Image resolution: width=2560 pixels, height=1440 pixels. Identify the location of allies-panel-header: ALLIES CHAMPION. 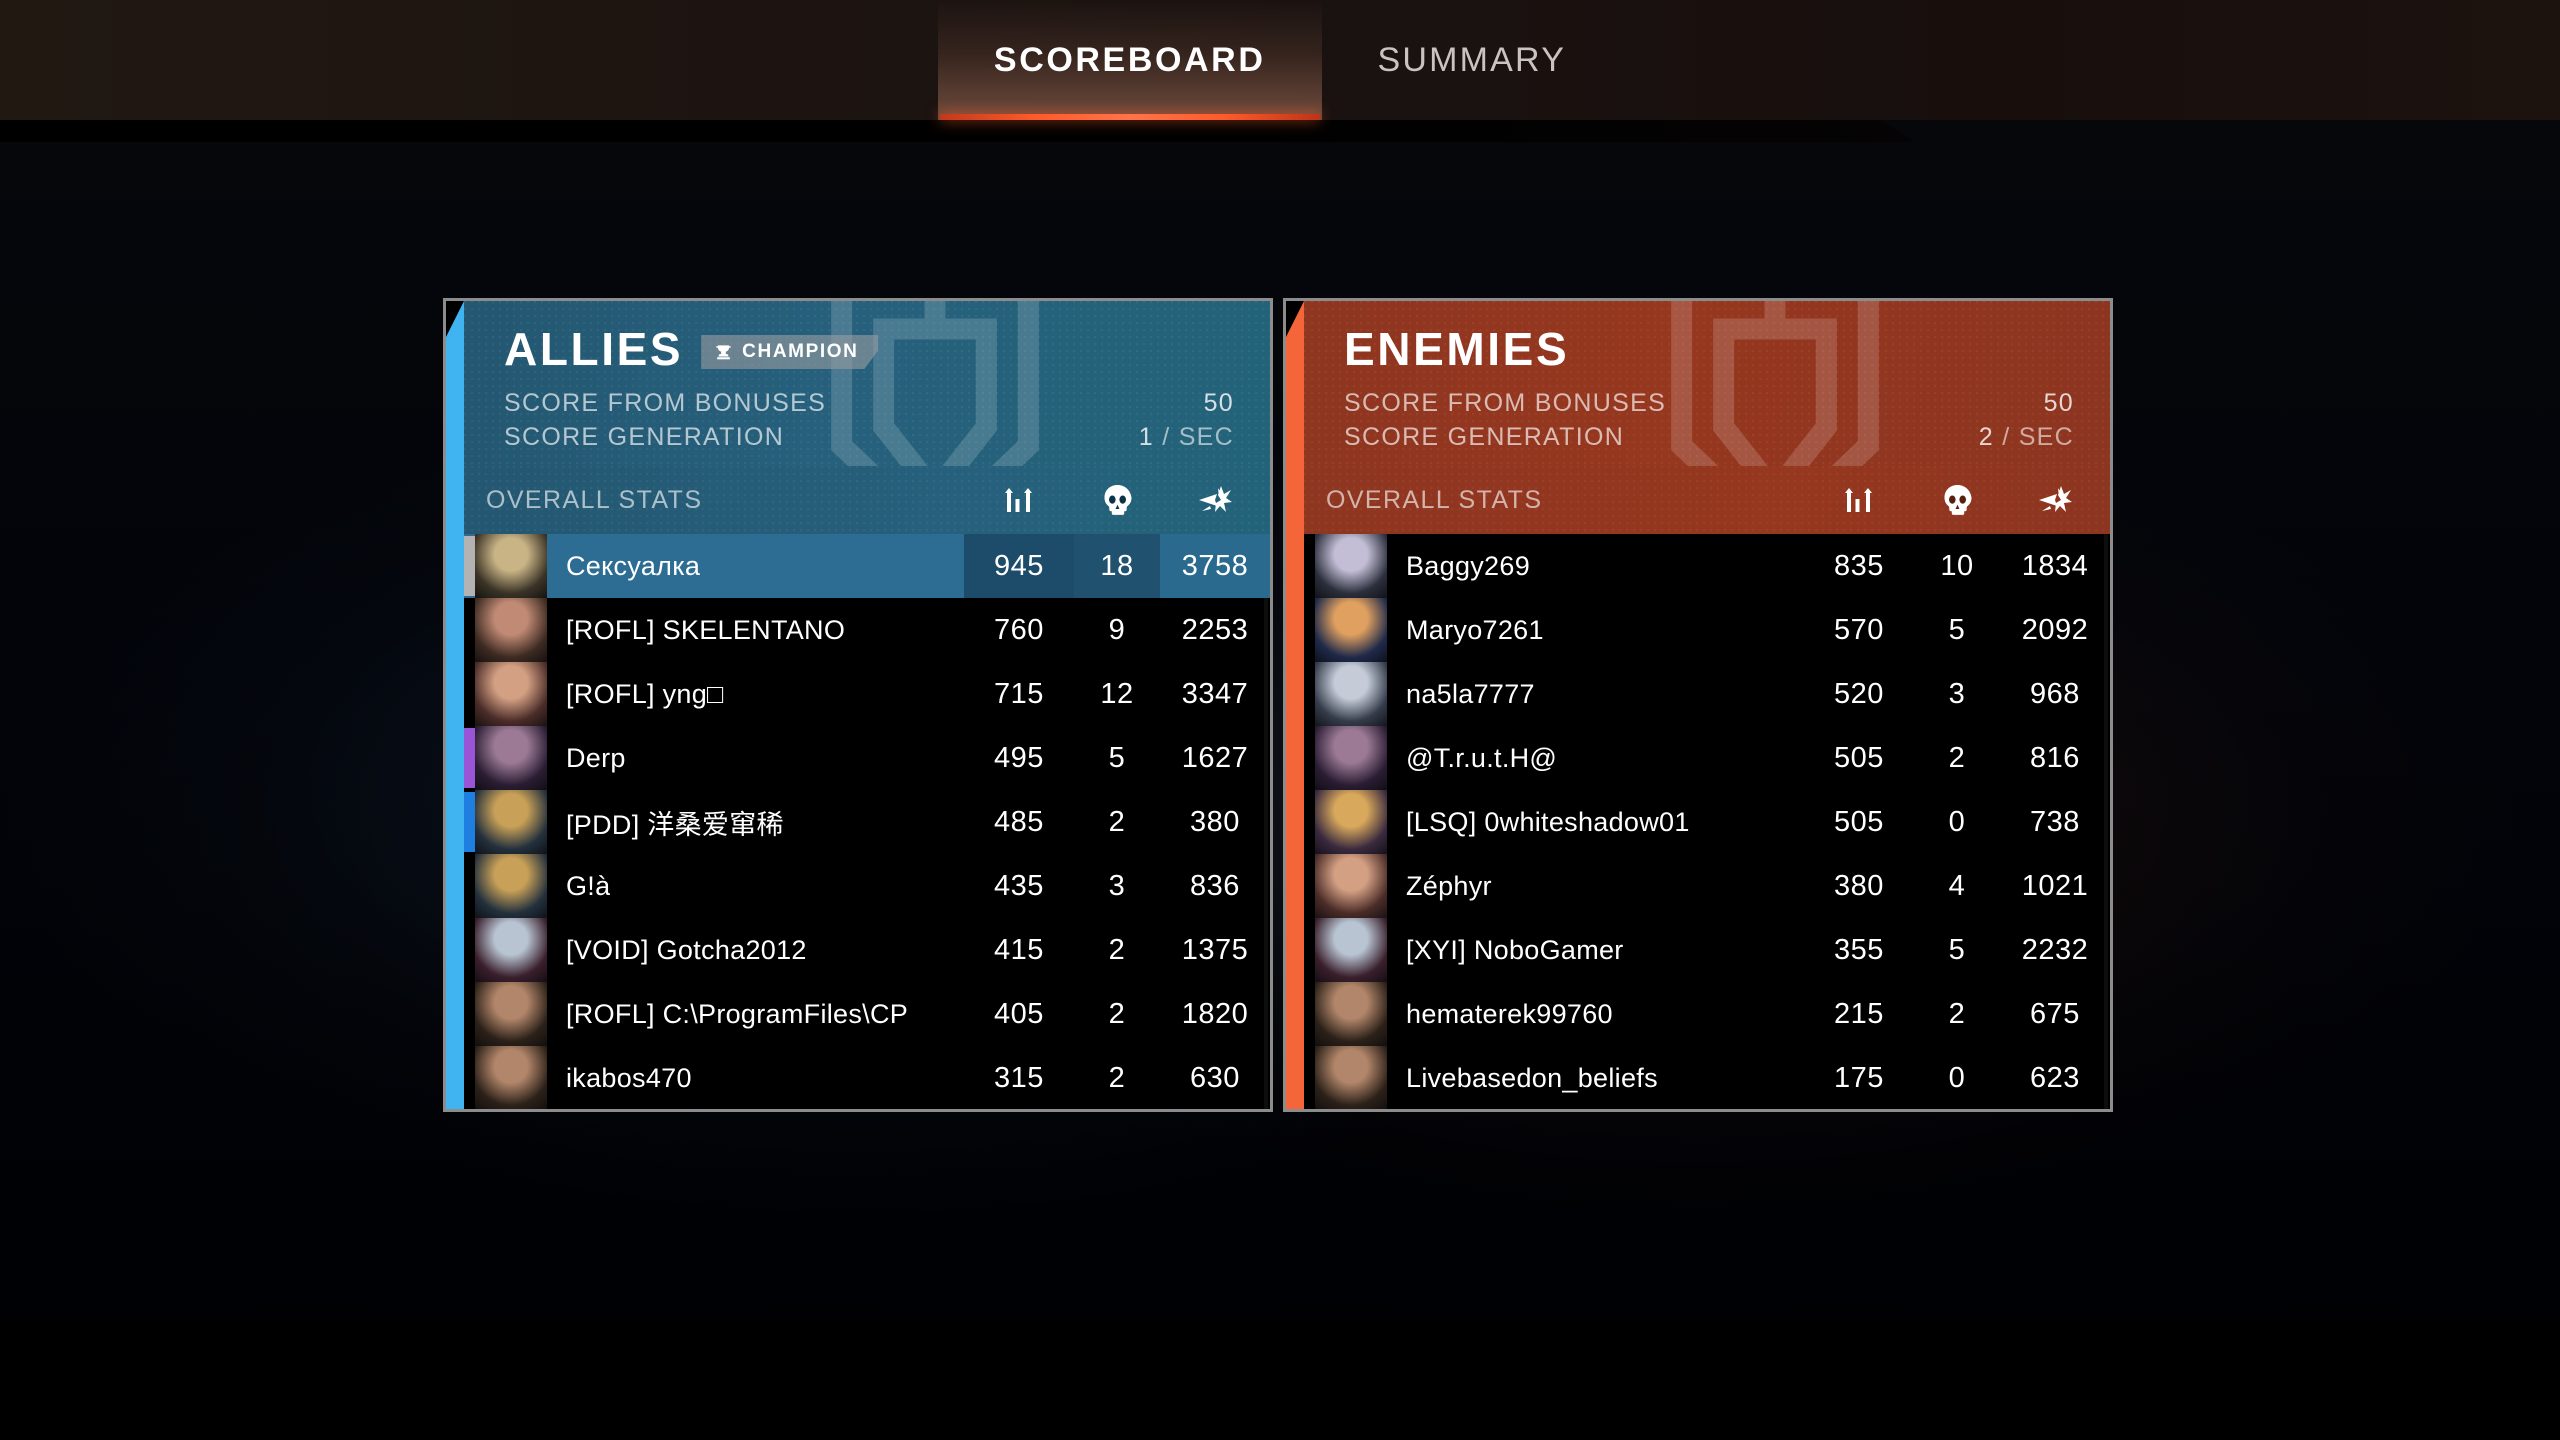
(867, 392).